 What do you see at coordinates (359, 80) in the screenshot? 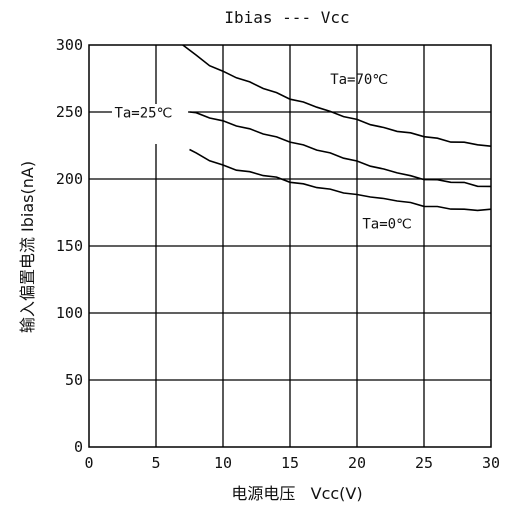
I see `series-label-1: Ta=70℃` at bounding box center [359, 80].